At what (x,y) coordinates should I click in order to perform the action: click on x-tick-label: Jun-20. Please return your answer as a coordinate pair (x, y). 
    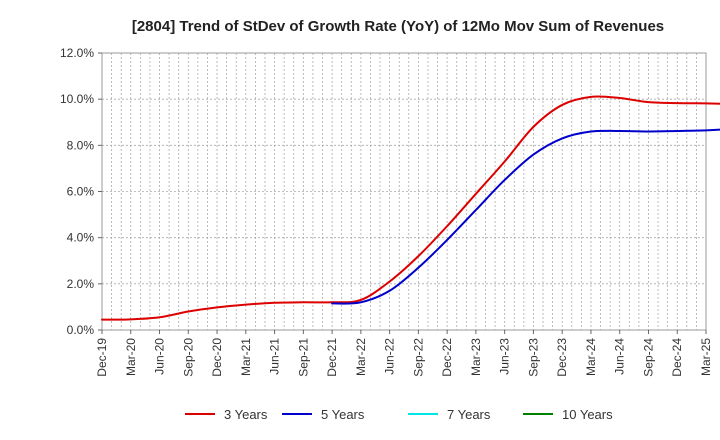
    Looking at the image, I should click on (160, 356).